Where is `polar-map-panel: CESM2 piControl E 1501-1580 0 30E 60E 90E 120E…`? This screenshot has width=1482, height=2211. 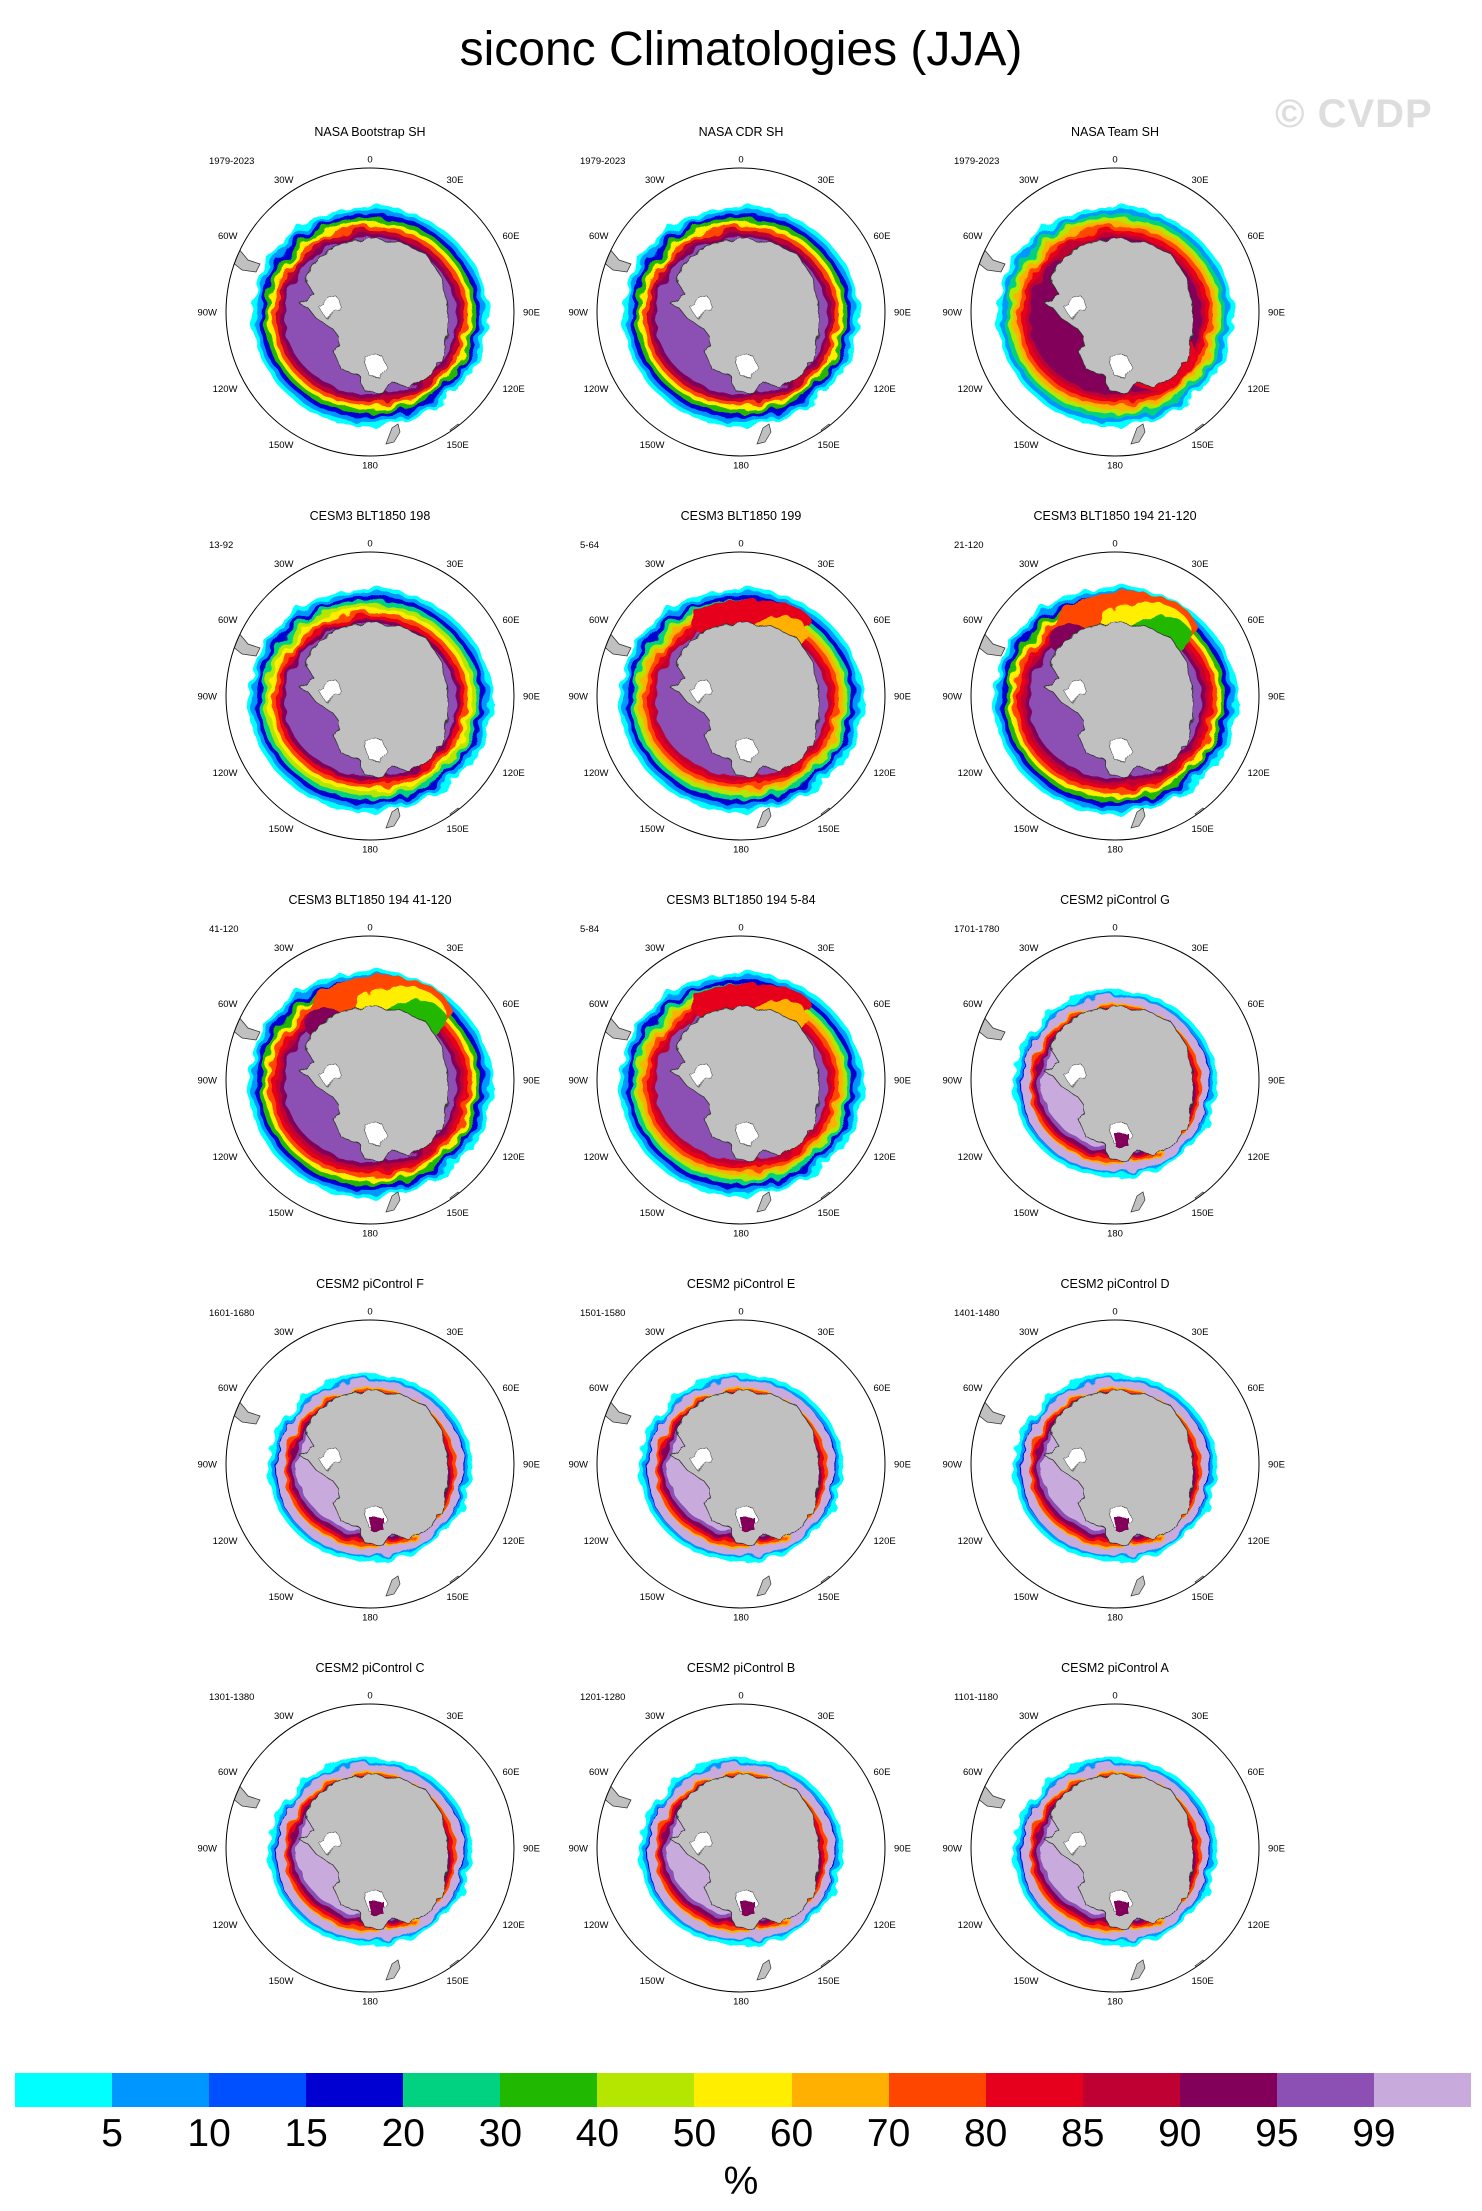 polar-map-panel: CESM2 piControl E 1501-1580 0 30E 60E 90E 120E… is located at coordinates (739, 1450).